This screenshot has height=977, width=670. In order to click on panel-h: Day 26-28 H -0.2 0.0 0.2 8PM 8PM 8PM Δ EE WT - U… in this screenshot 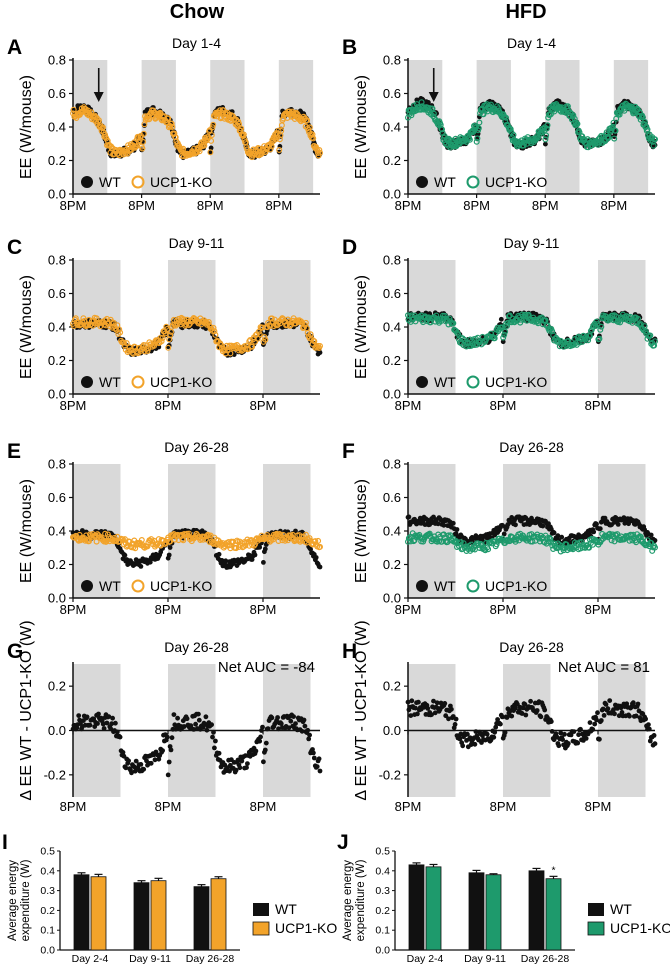, I will do `click(500, 717)`.